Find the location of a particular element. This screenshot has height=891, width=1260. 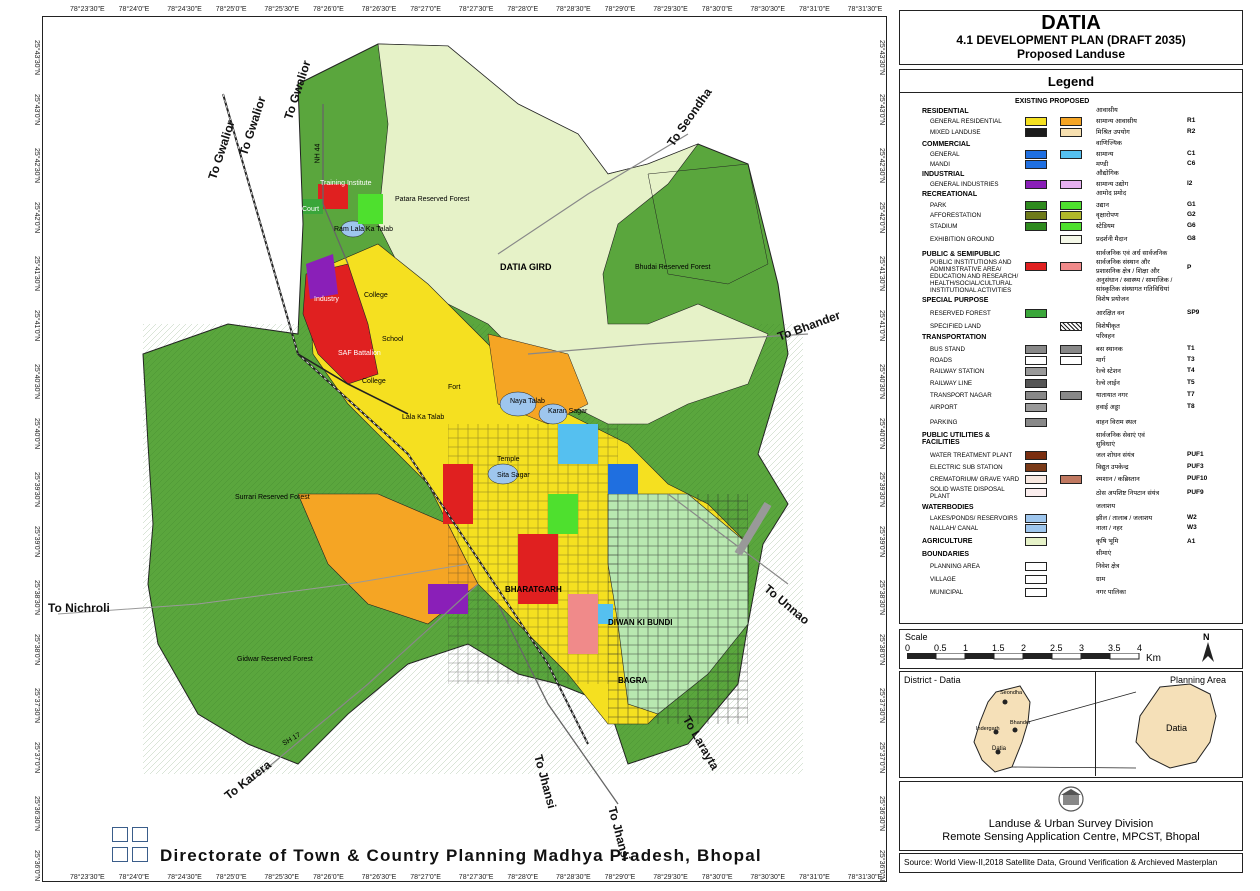

road-seondha is located at coordinates (593, 194).